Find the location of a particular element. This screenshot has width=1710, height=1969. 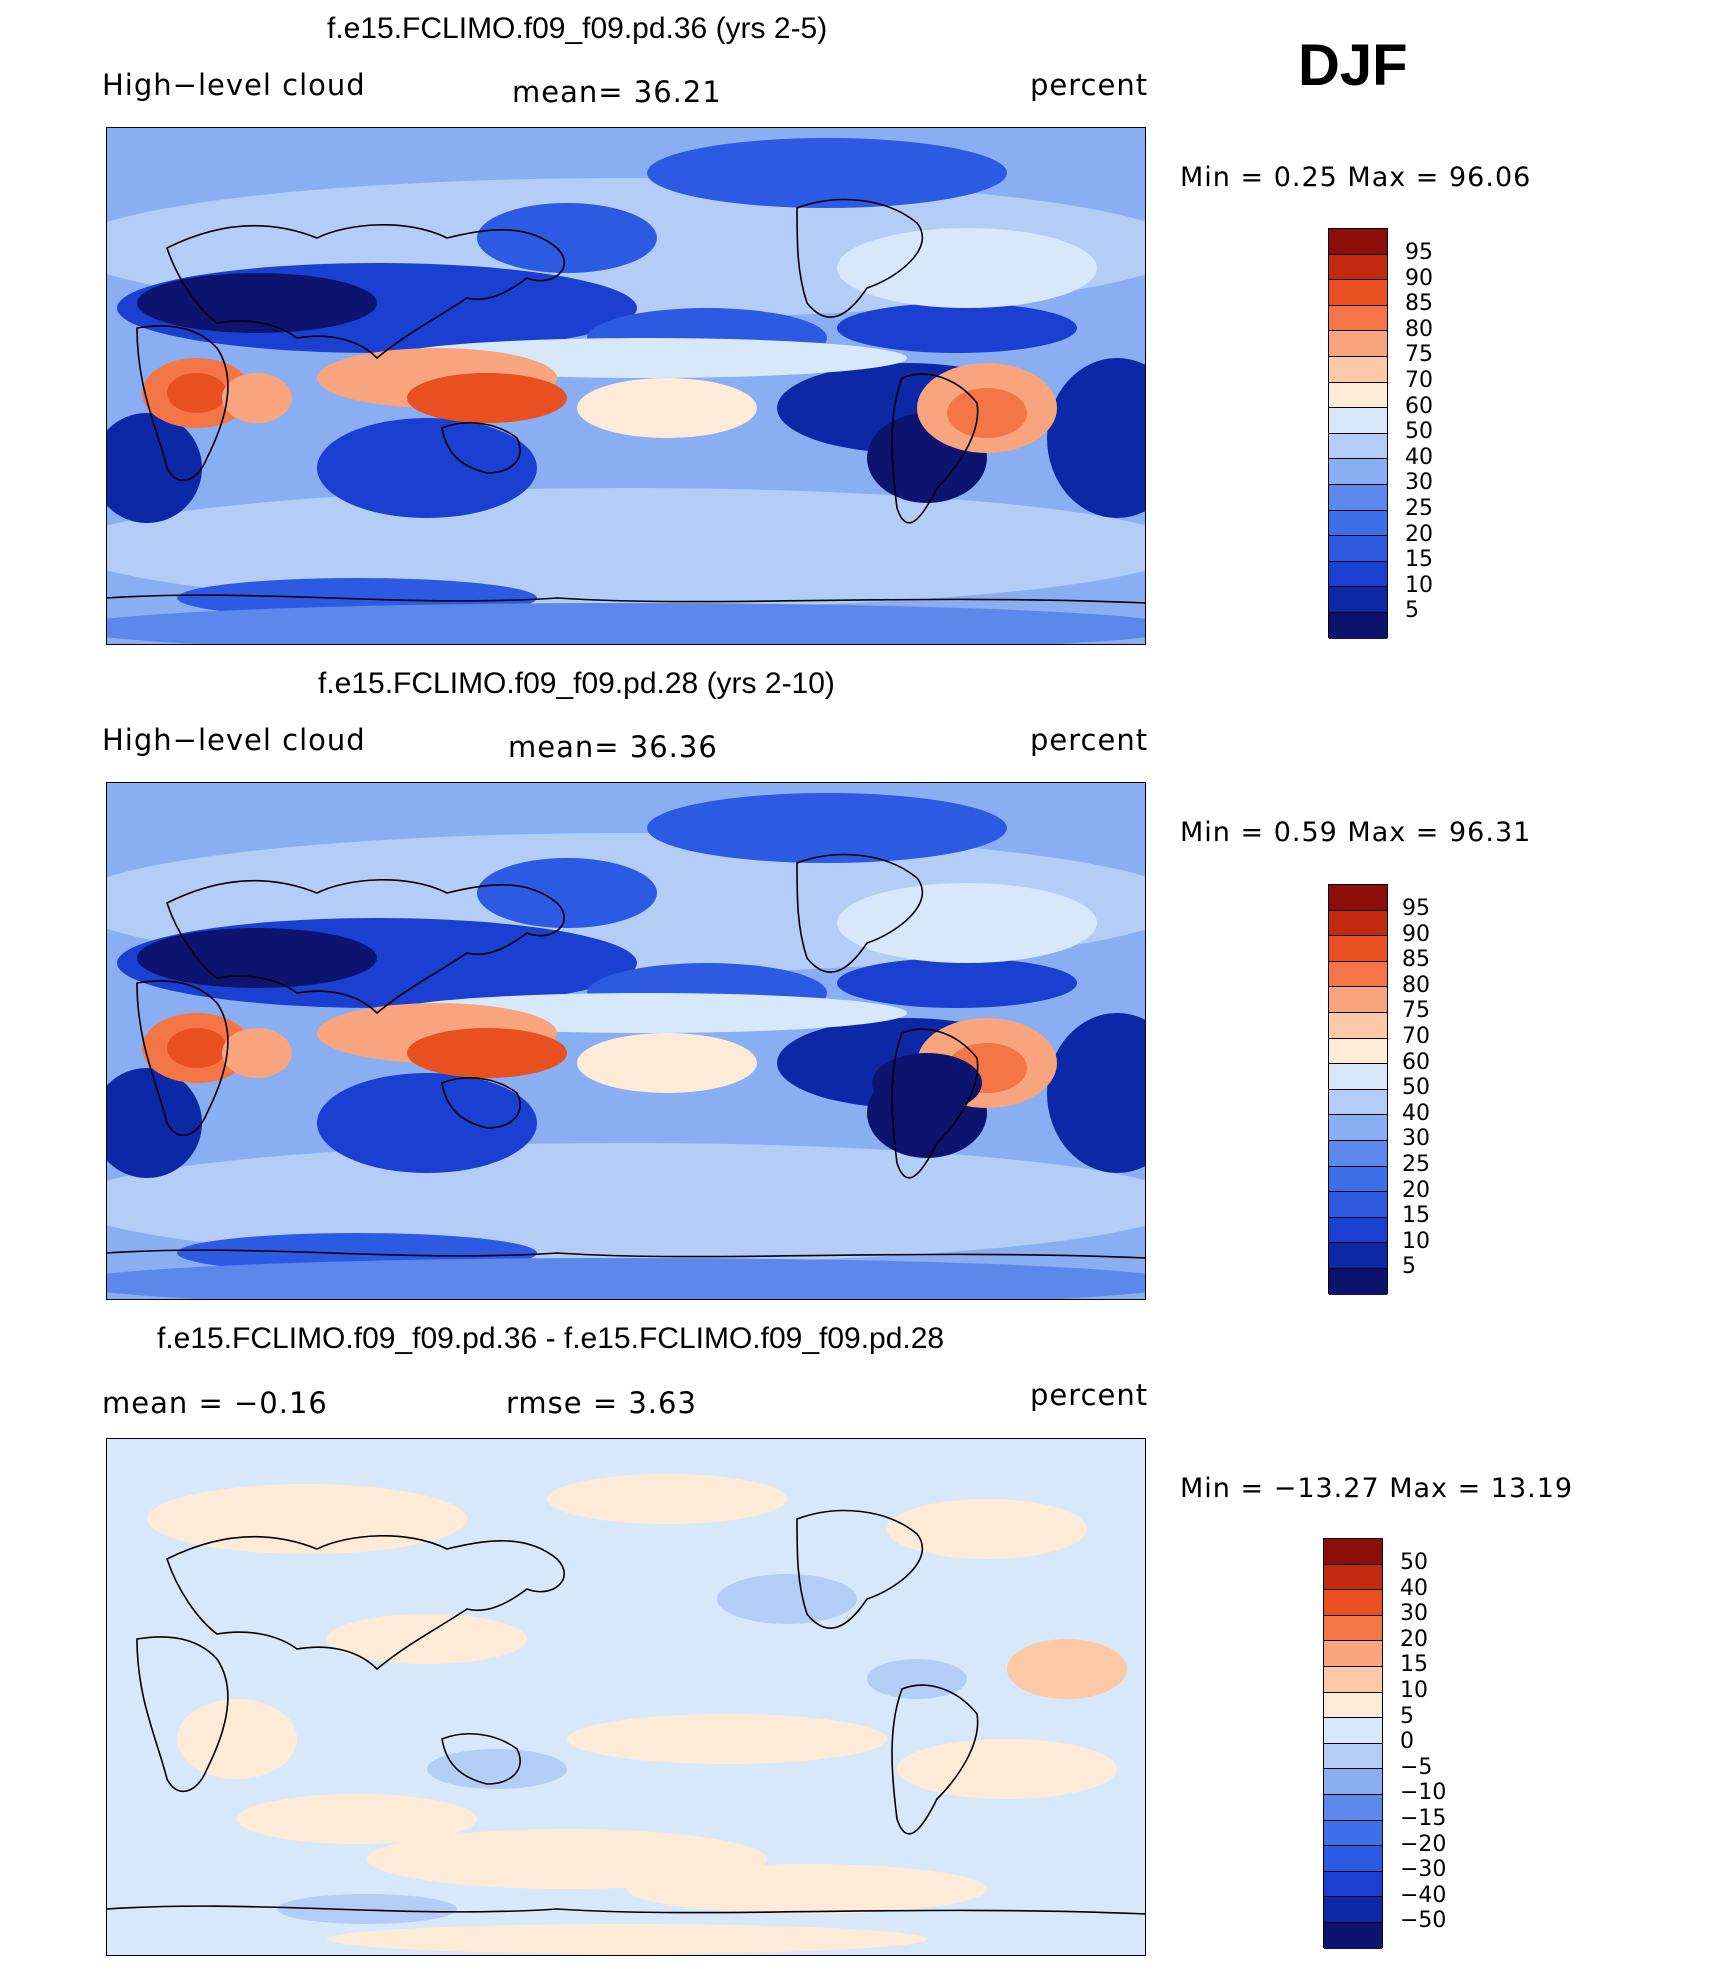

colorbar-level-label: 75 is located at coordinates (1419, 355).